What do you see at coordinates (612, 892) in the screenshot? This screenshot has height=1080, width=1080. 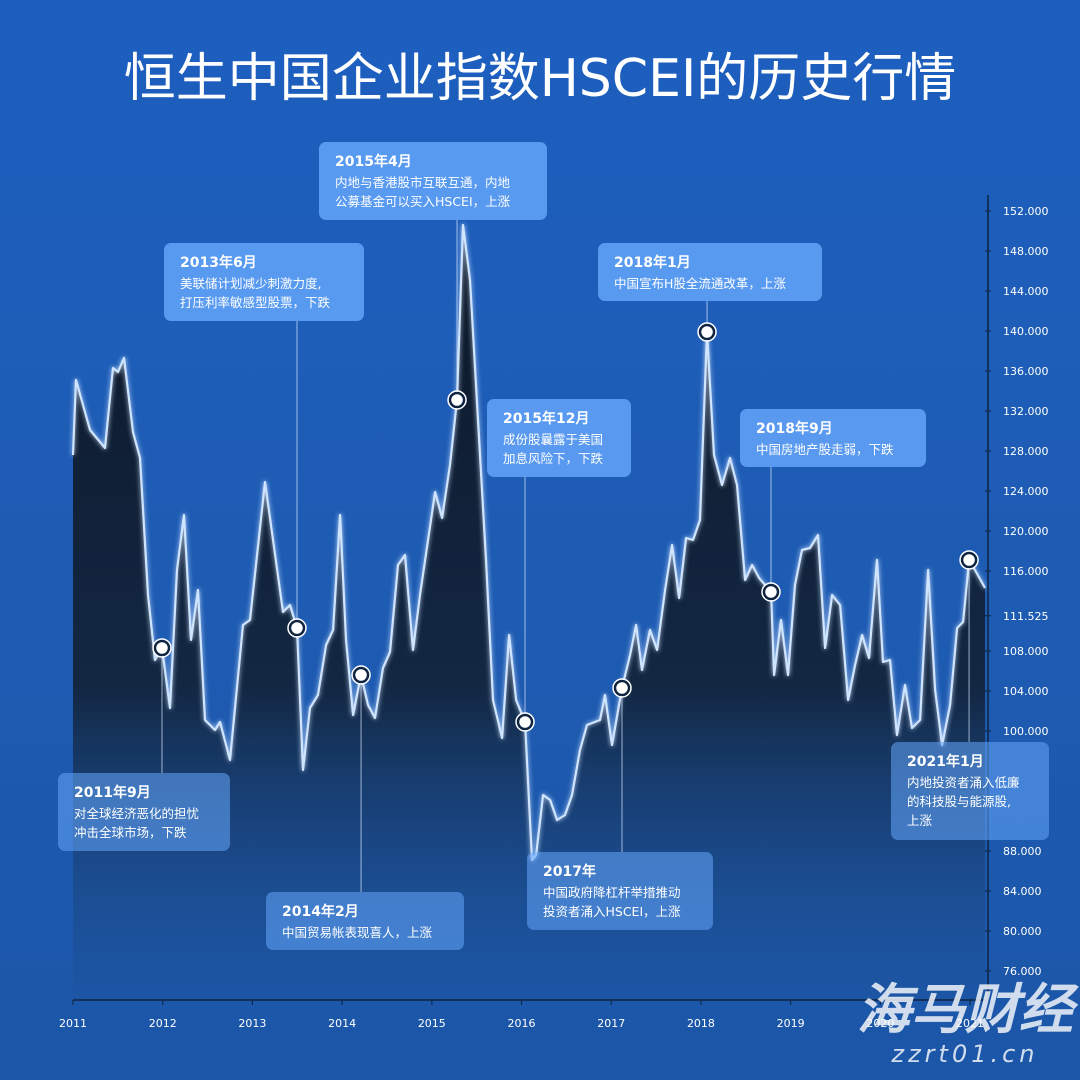 I see `annotation-text: 中国政府降杠杆举措推动` at bounding box center [612, 892].